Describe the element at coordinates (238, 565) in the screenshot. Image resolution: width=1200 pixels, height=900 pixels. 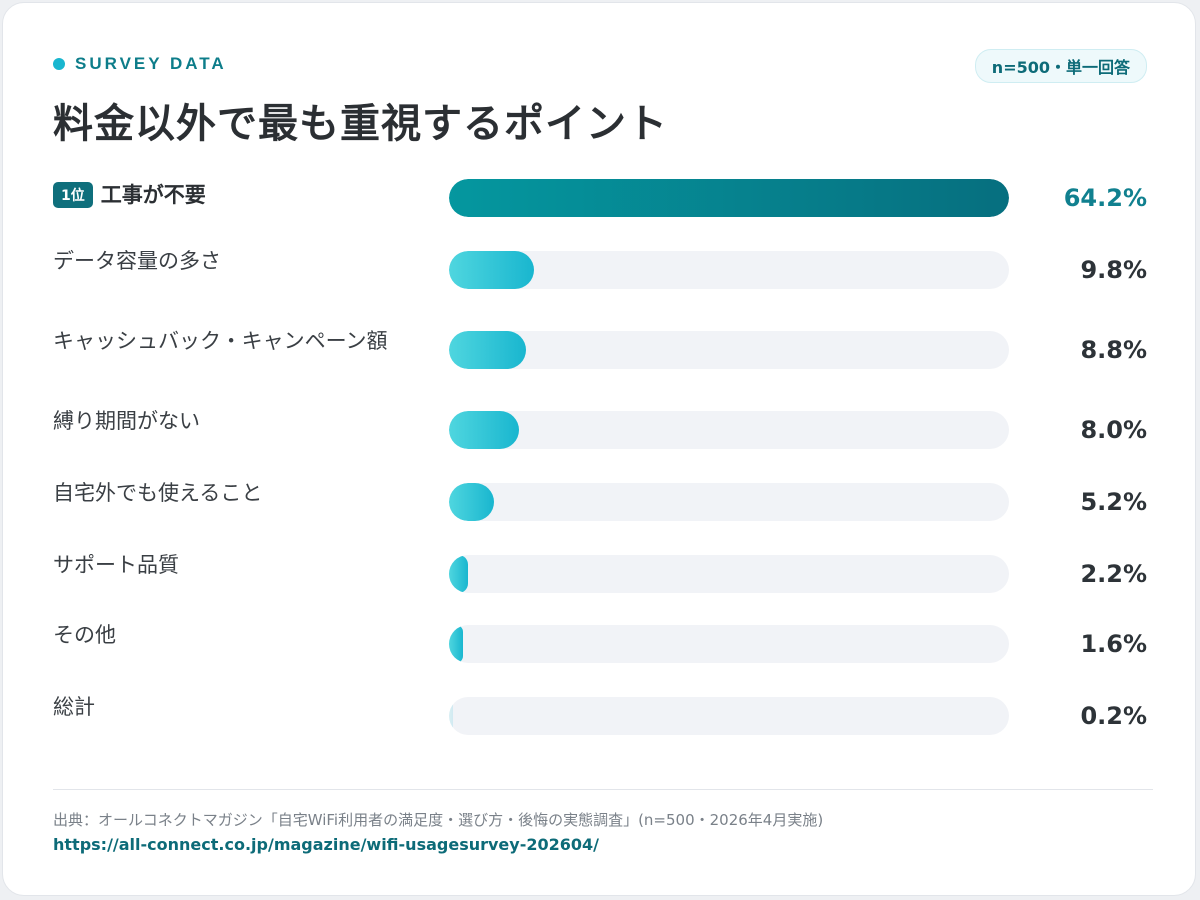
I see `bar-label-wrap: サポート品質` at that location.